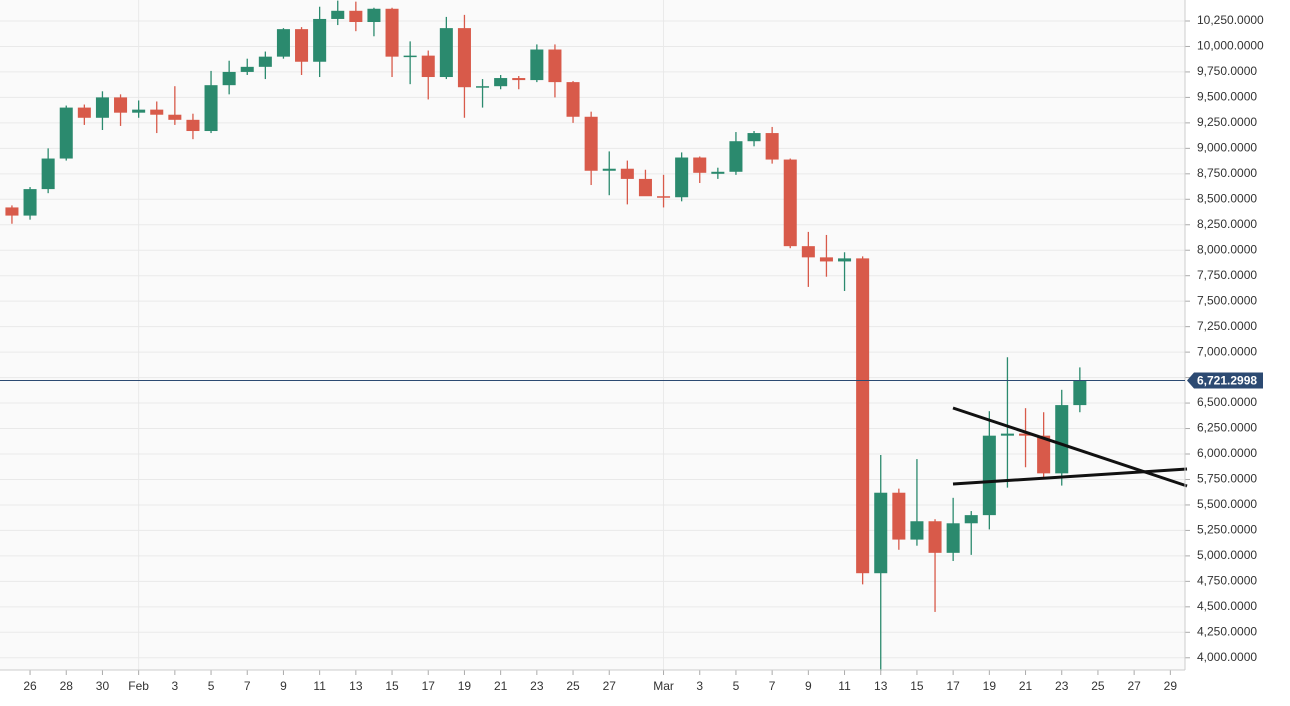  What do you see at coordinates (175, 686) in the screenshot?
I see `x-tick-label: 3` at bounding box center [175, 686].